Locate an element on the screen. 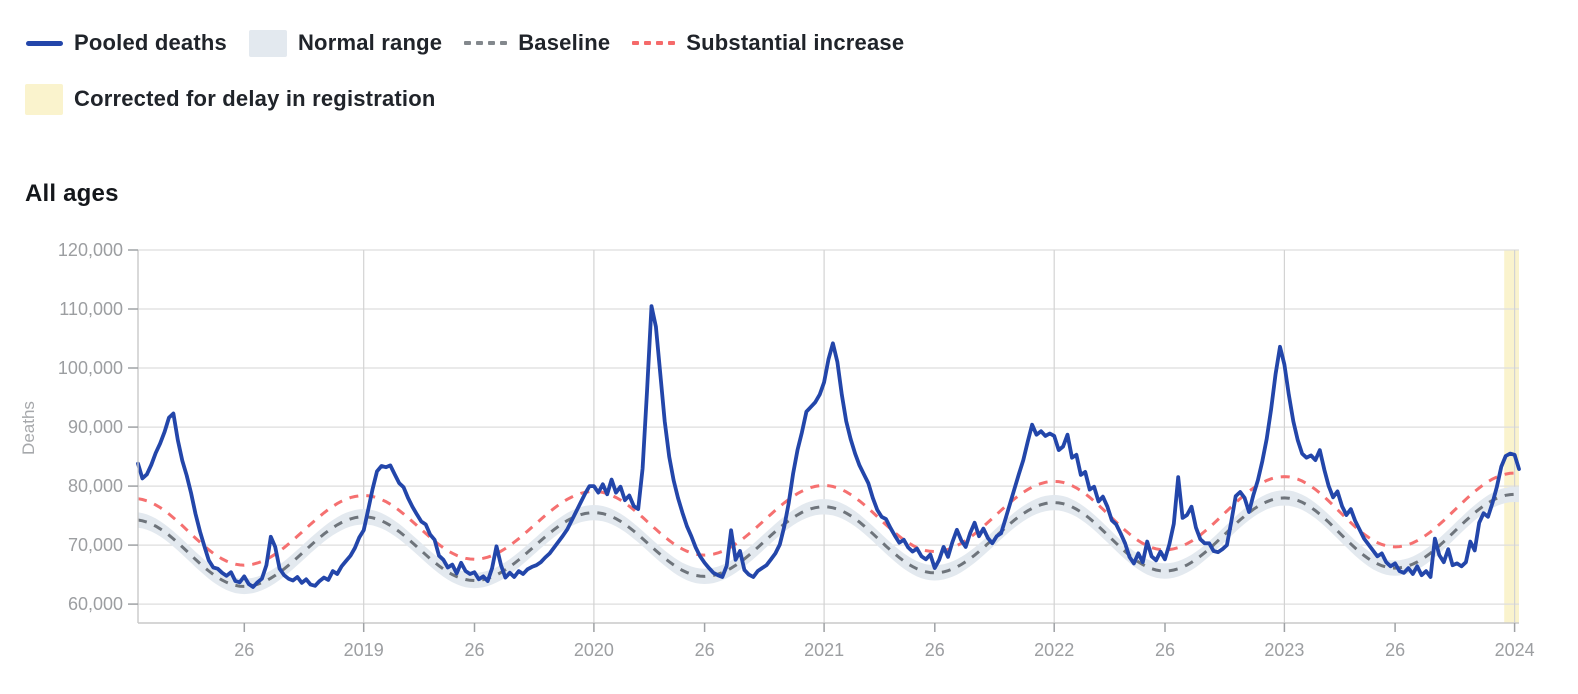 The image size is (1578, 694). substantial-increase-dashes-swatch-icon is located at coordinates (654, 43).